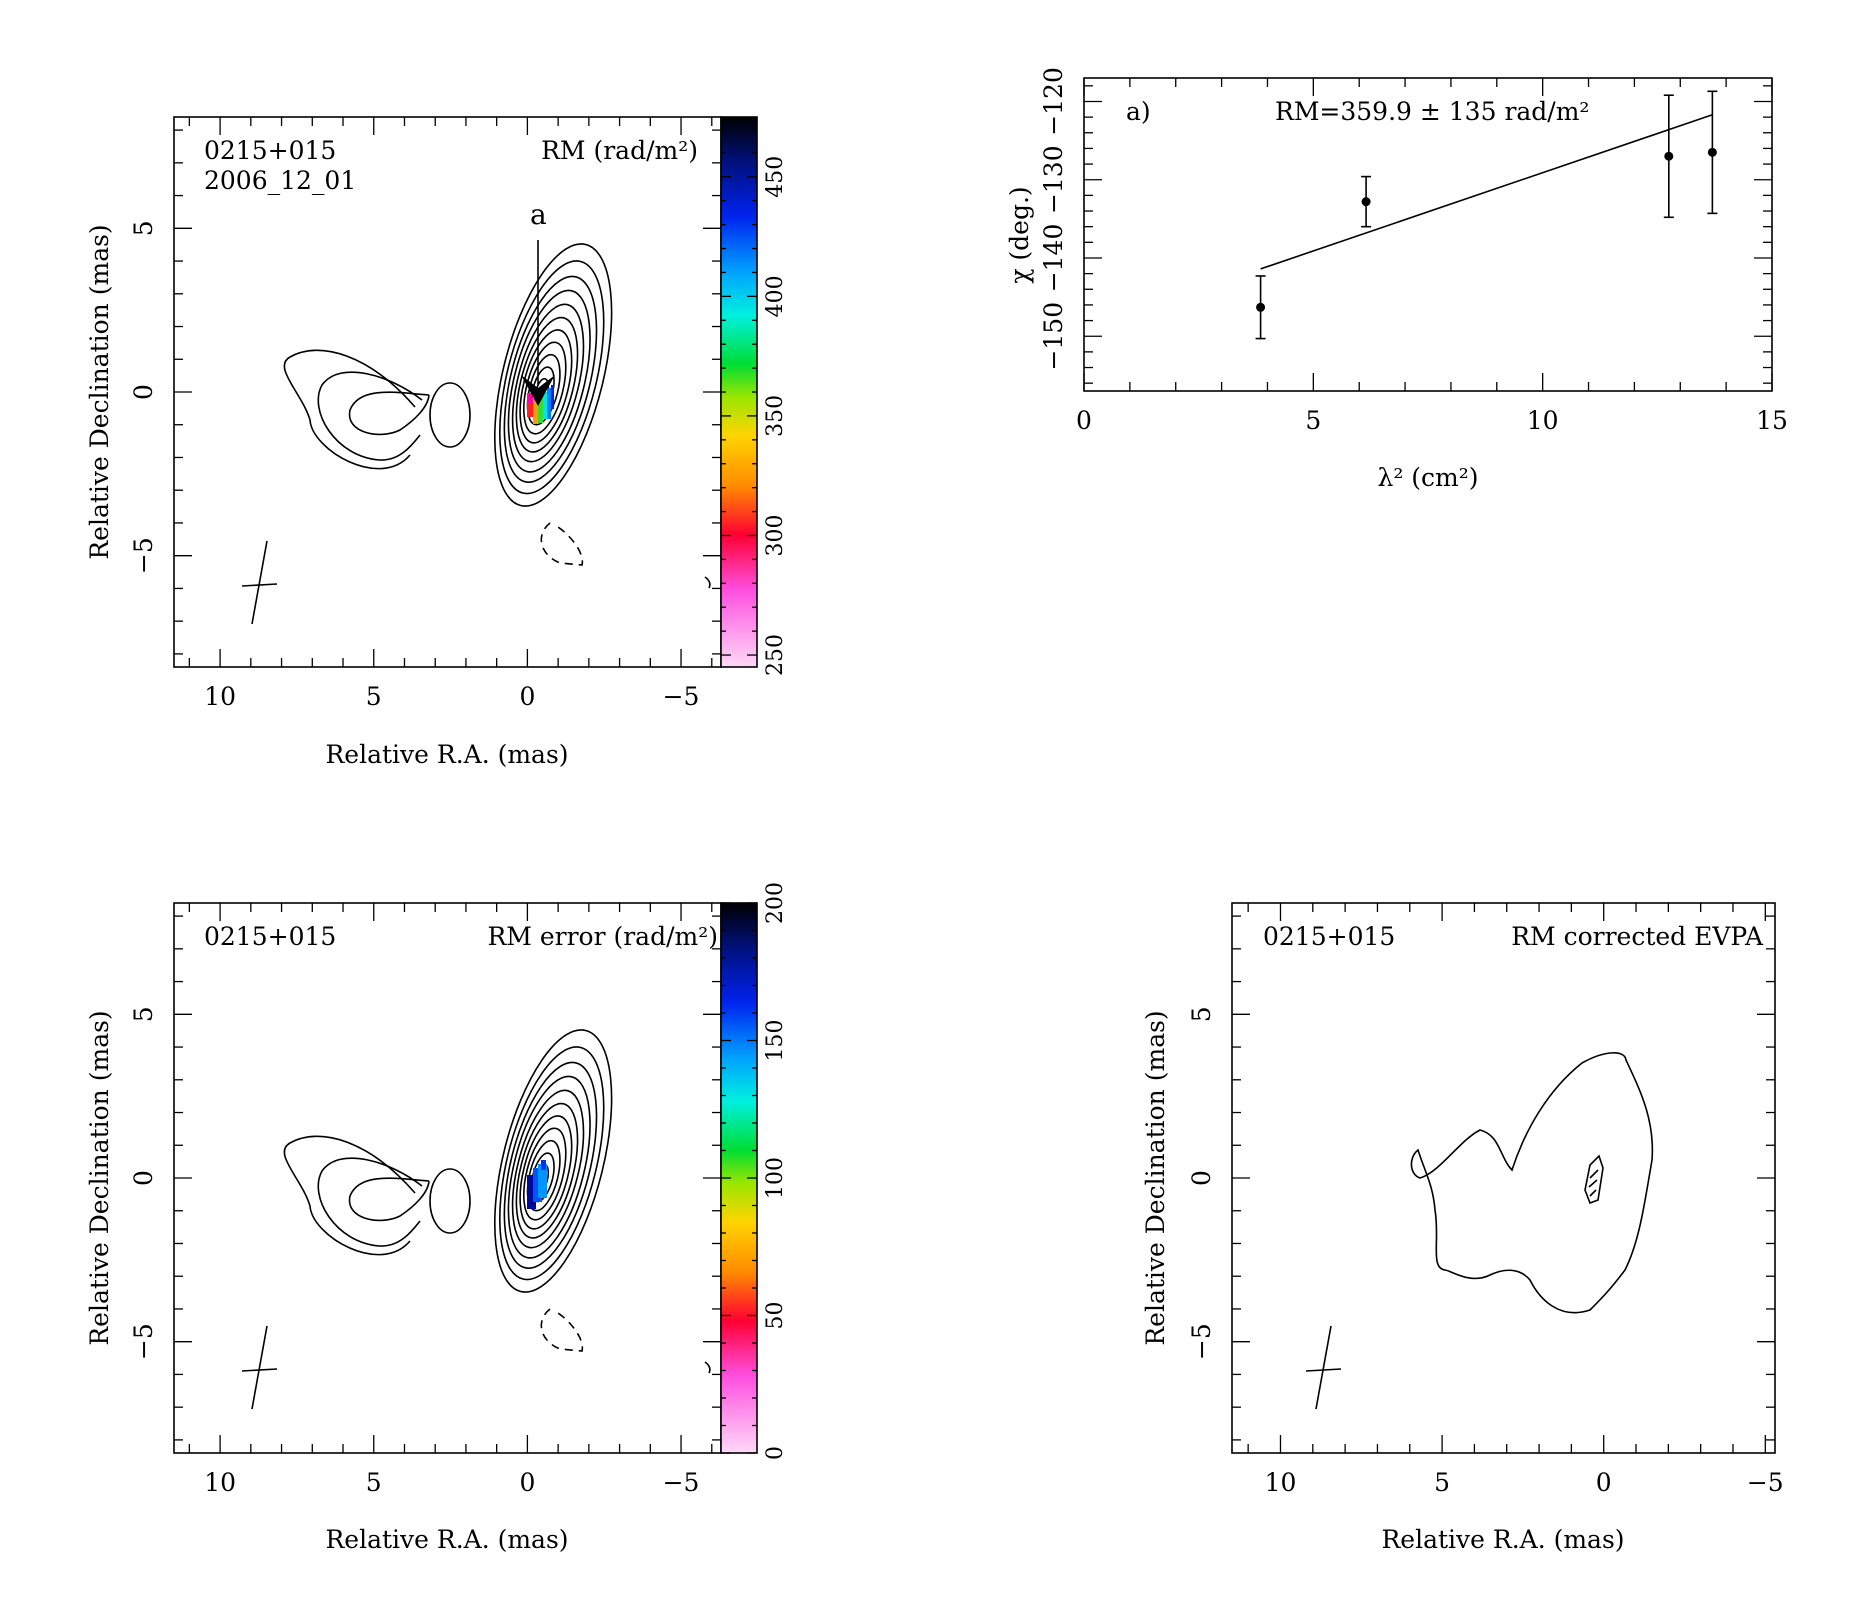 This screenshot has width=1862, height=1615. I want to click on rm-fit-ticks, so click(1428, 234).